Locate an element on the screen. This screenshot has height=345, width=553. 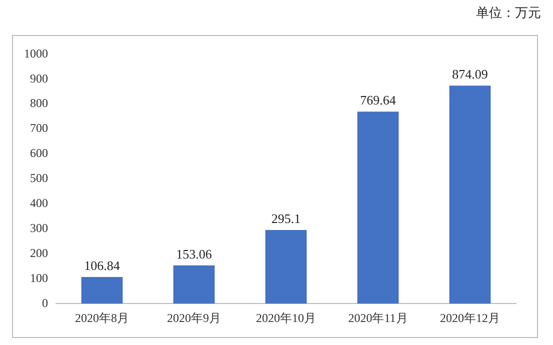
x-tick-label: 2020年8月 is located at coordinates (102, 317).